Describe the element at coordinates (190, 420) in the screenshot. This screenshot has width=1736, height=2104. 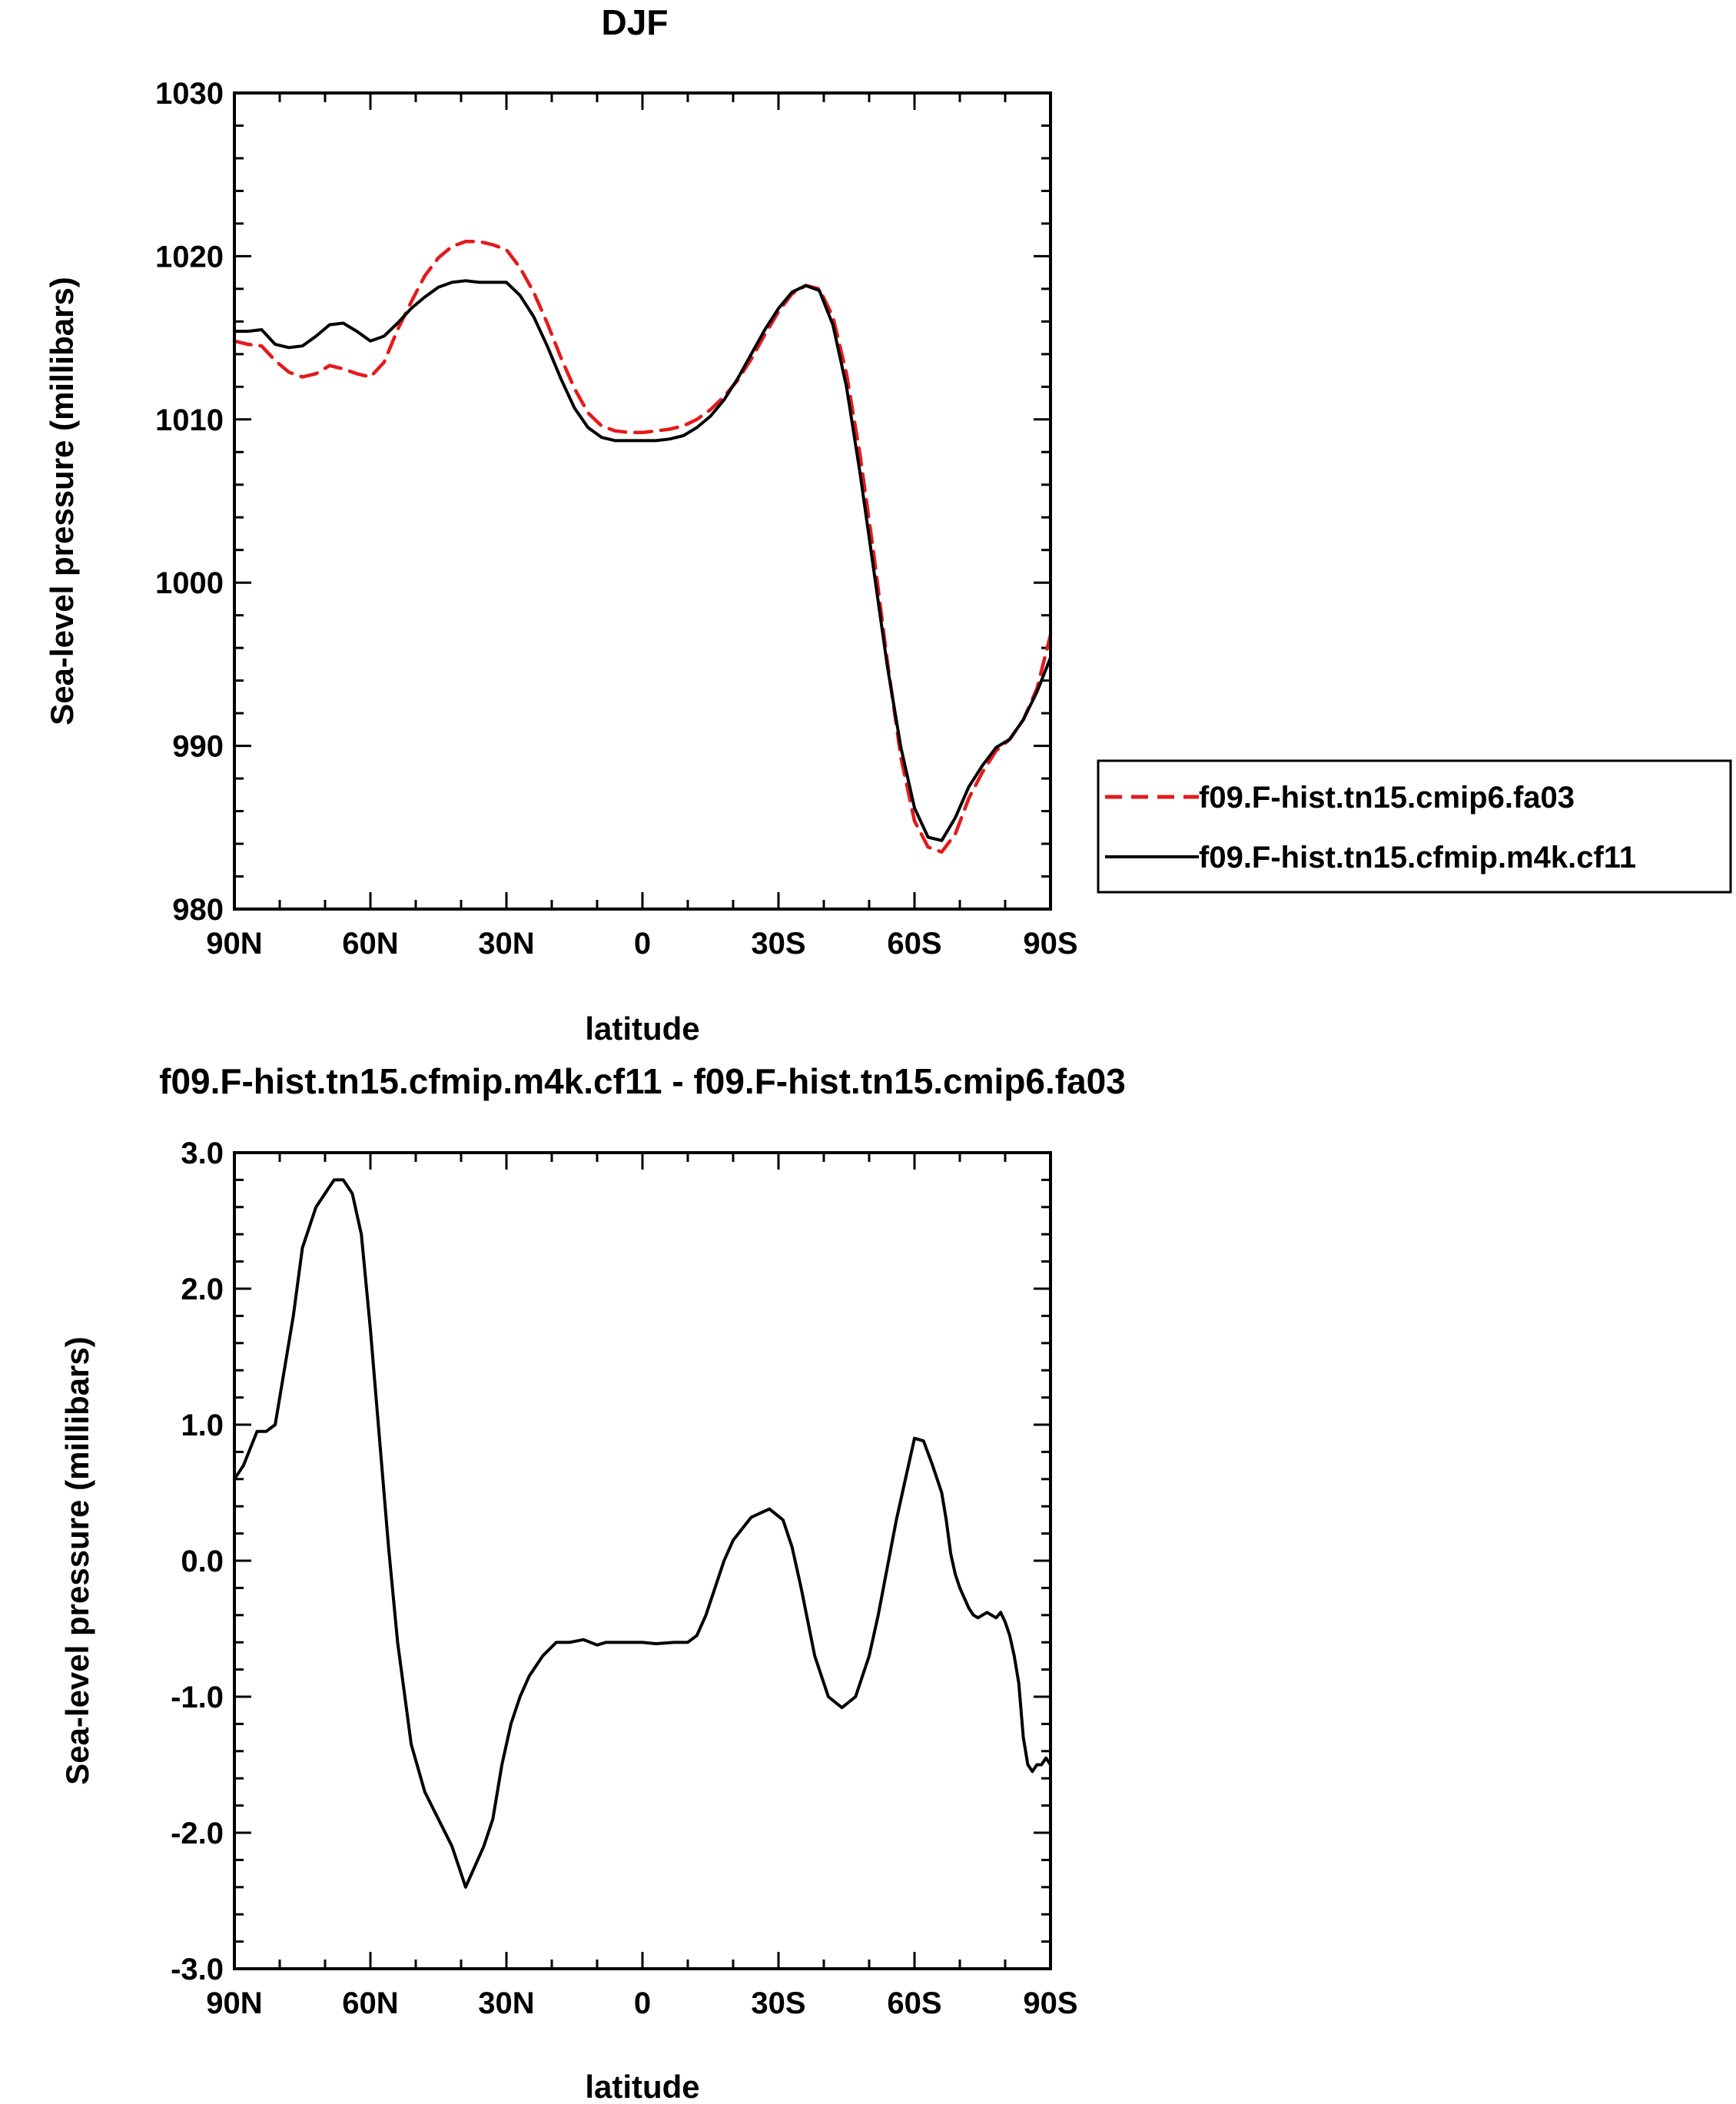
I see `y-tick-label: 1010` at that location.